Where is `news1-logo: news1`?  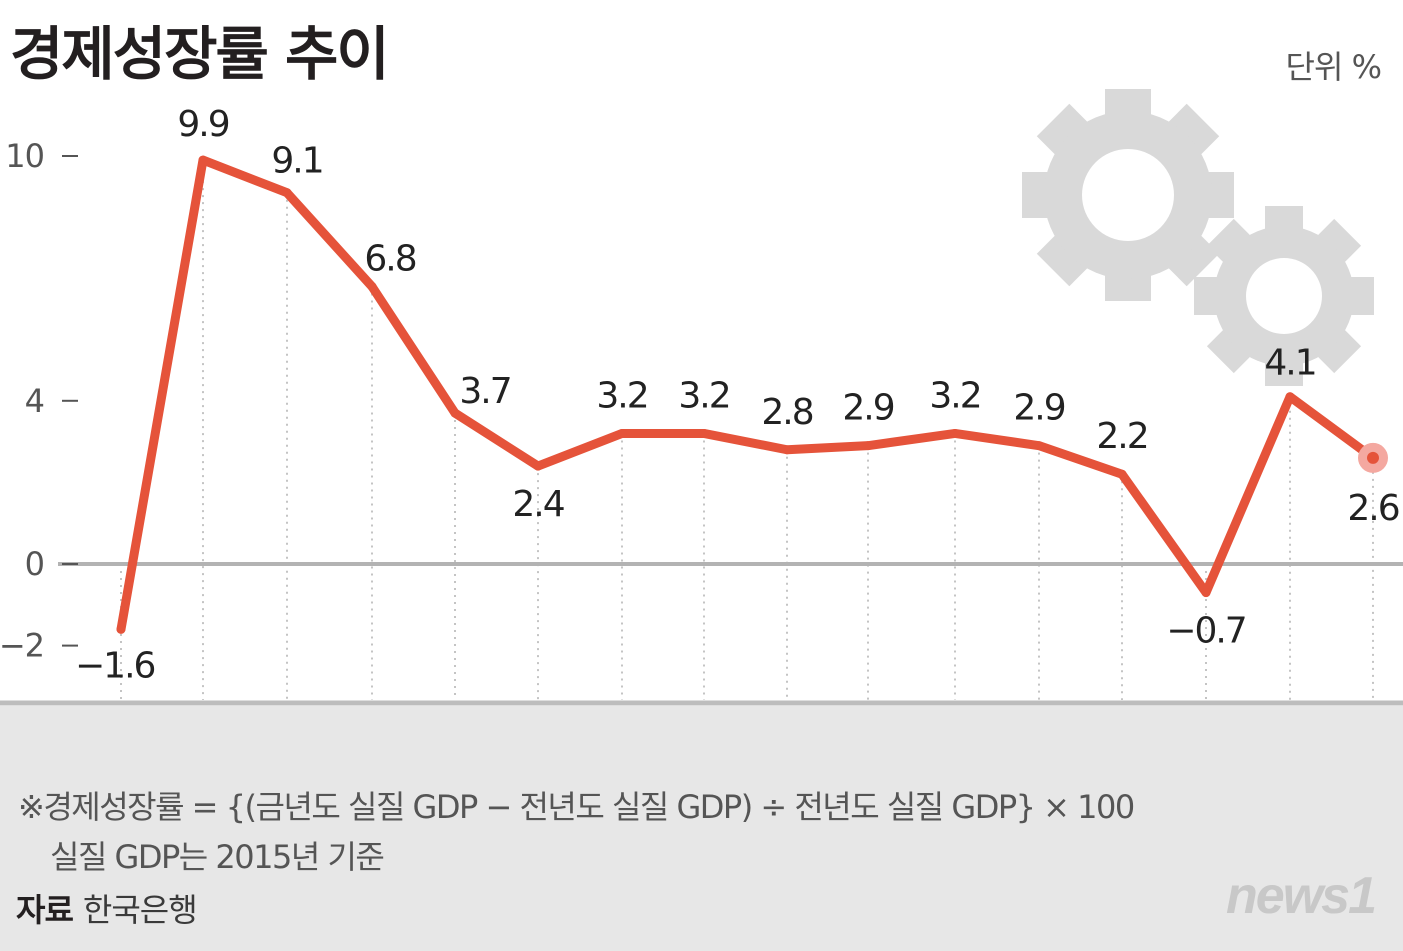
news1-logo: news1 is located at coordinates (1301, 896).